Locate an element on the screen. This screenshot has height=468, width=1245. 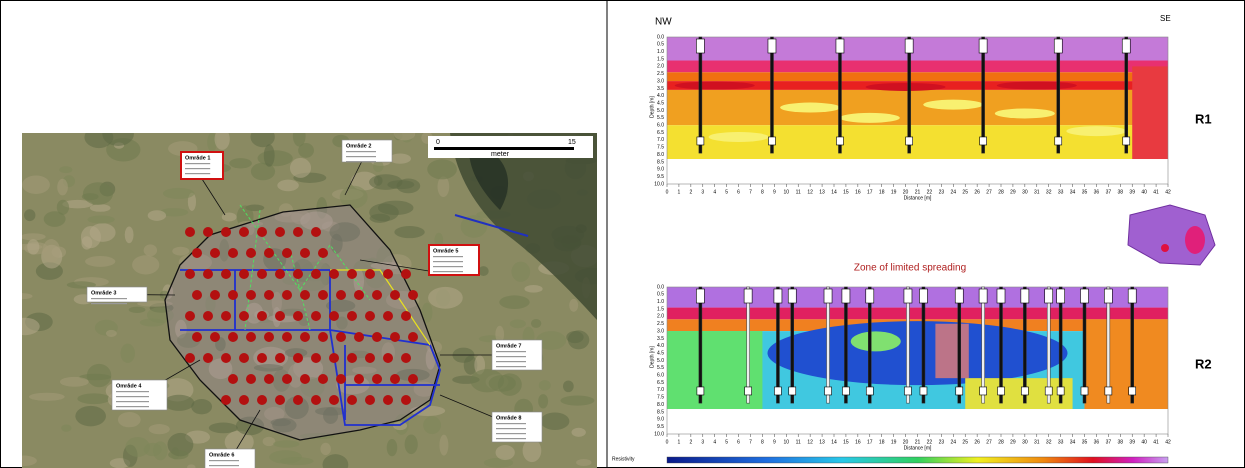
area-label: Område 8 is located at coordinates (508, 417).